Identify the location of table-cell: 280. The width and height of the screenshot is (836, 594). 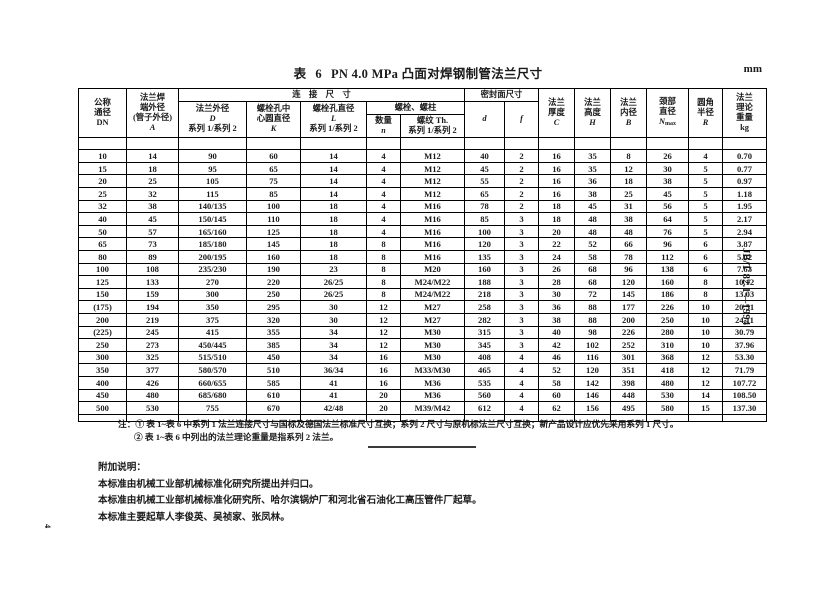
(667, 332).